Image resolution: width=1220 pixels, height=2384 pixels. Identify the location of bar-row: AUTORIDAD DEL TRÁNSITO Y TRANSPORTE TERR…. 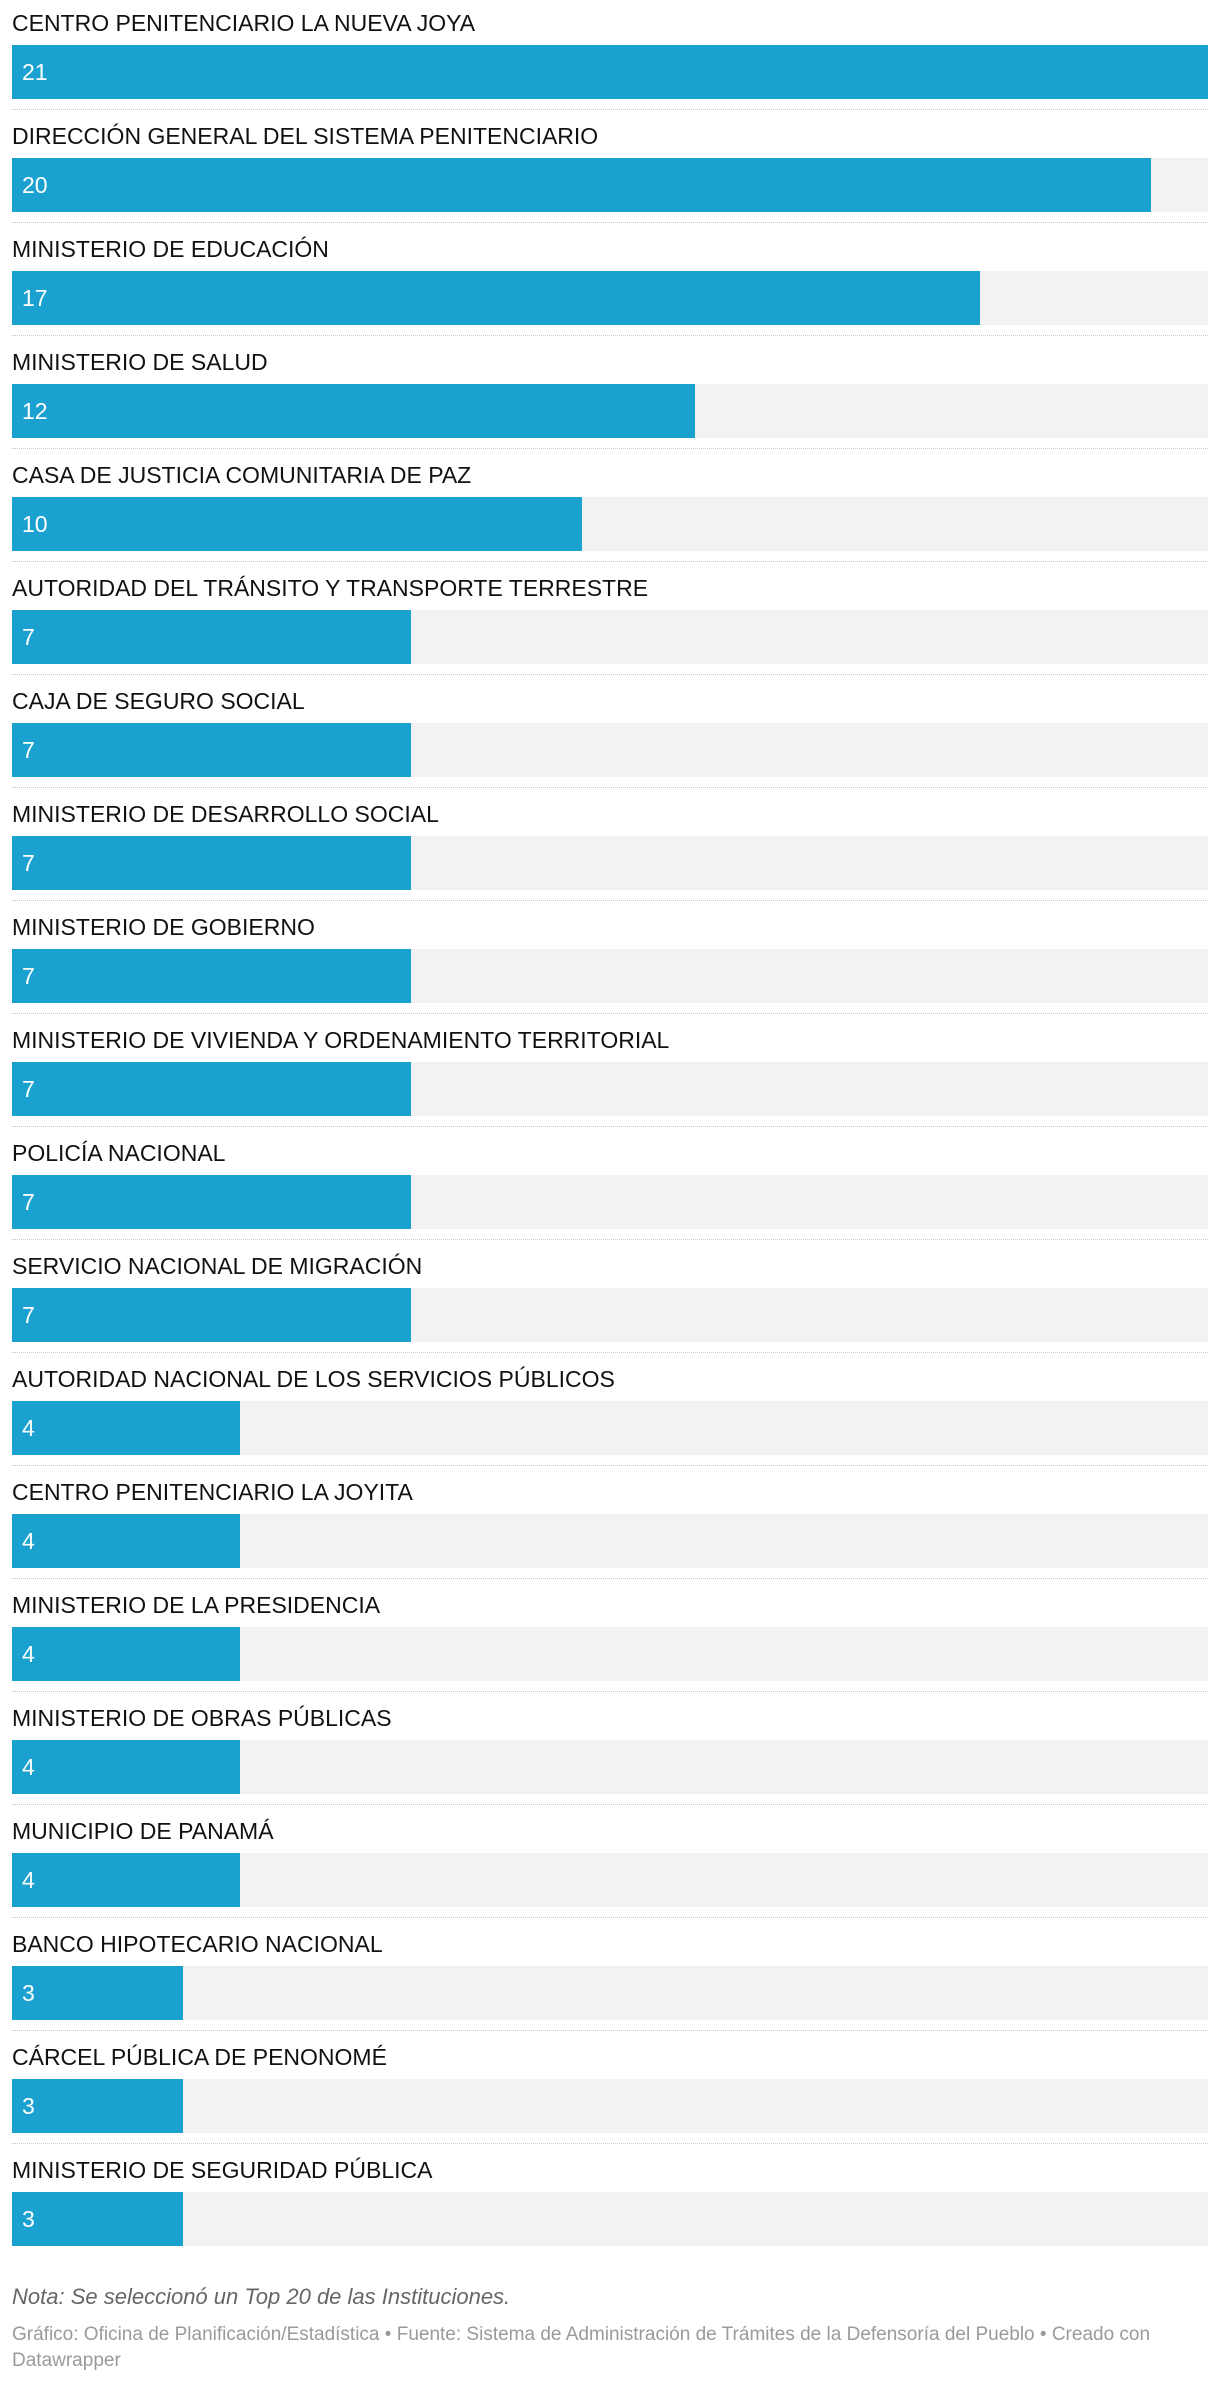
(610, 621).